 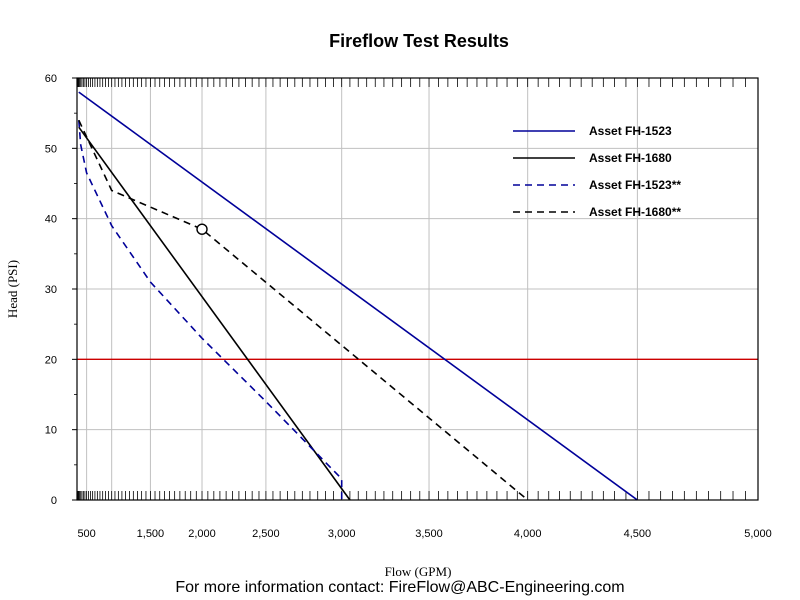 What do you see at coordinates (635, 185) in the screenshot?
I see `legend-label-3: Asset FH-1523**` at bounding box center [635, 185].